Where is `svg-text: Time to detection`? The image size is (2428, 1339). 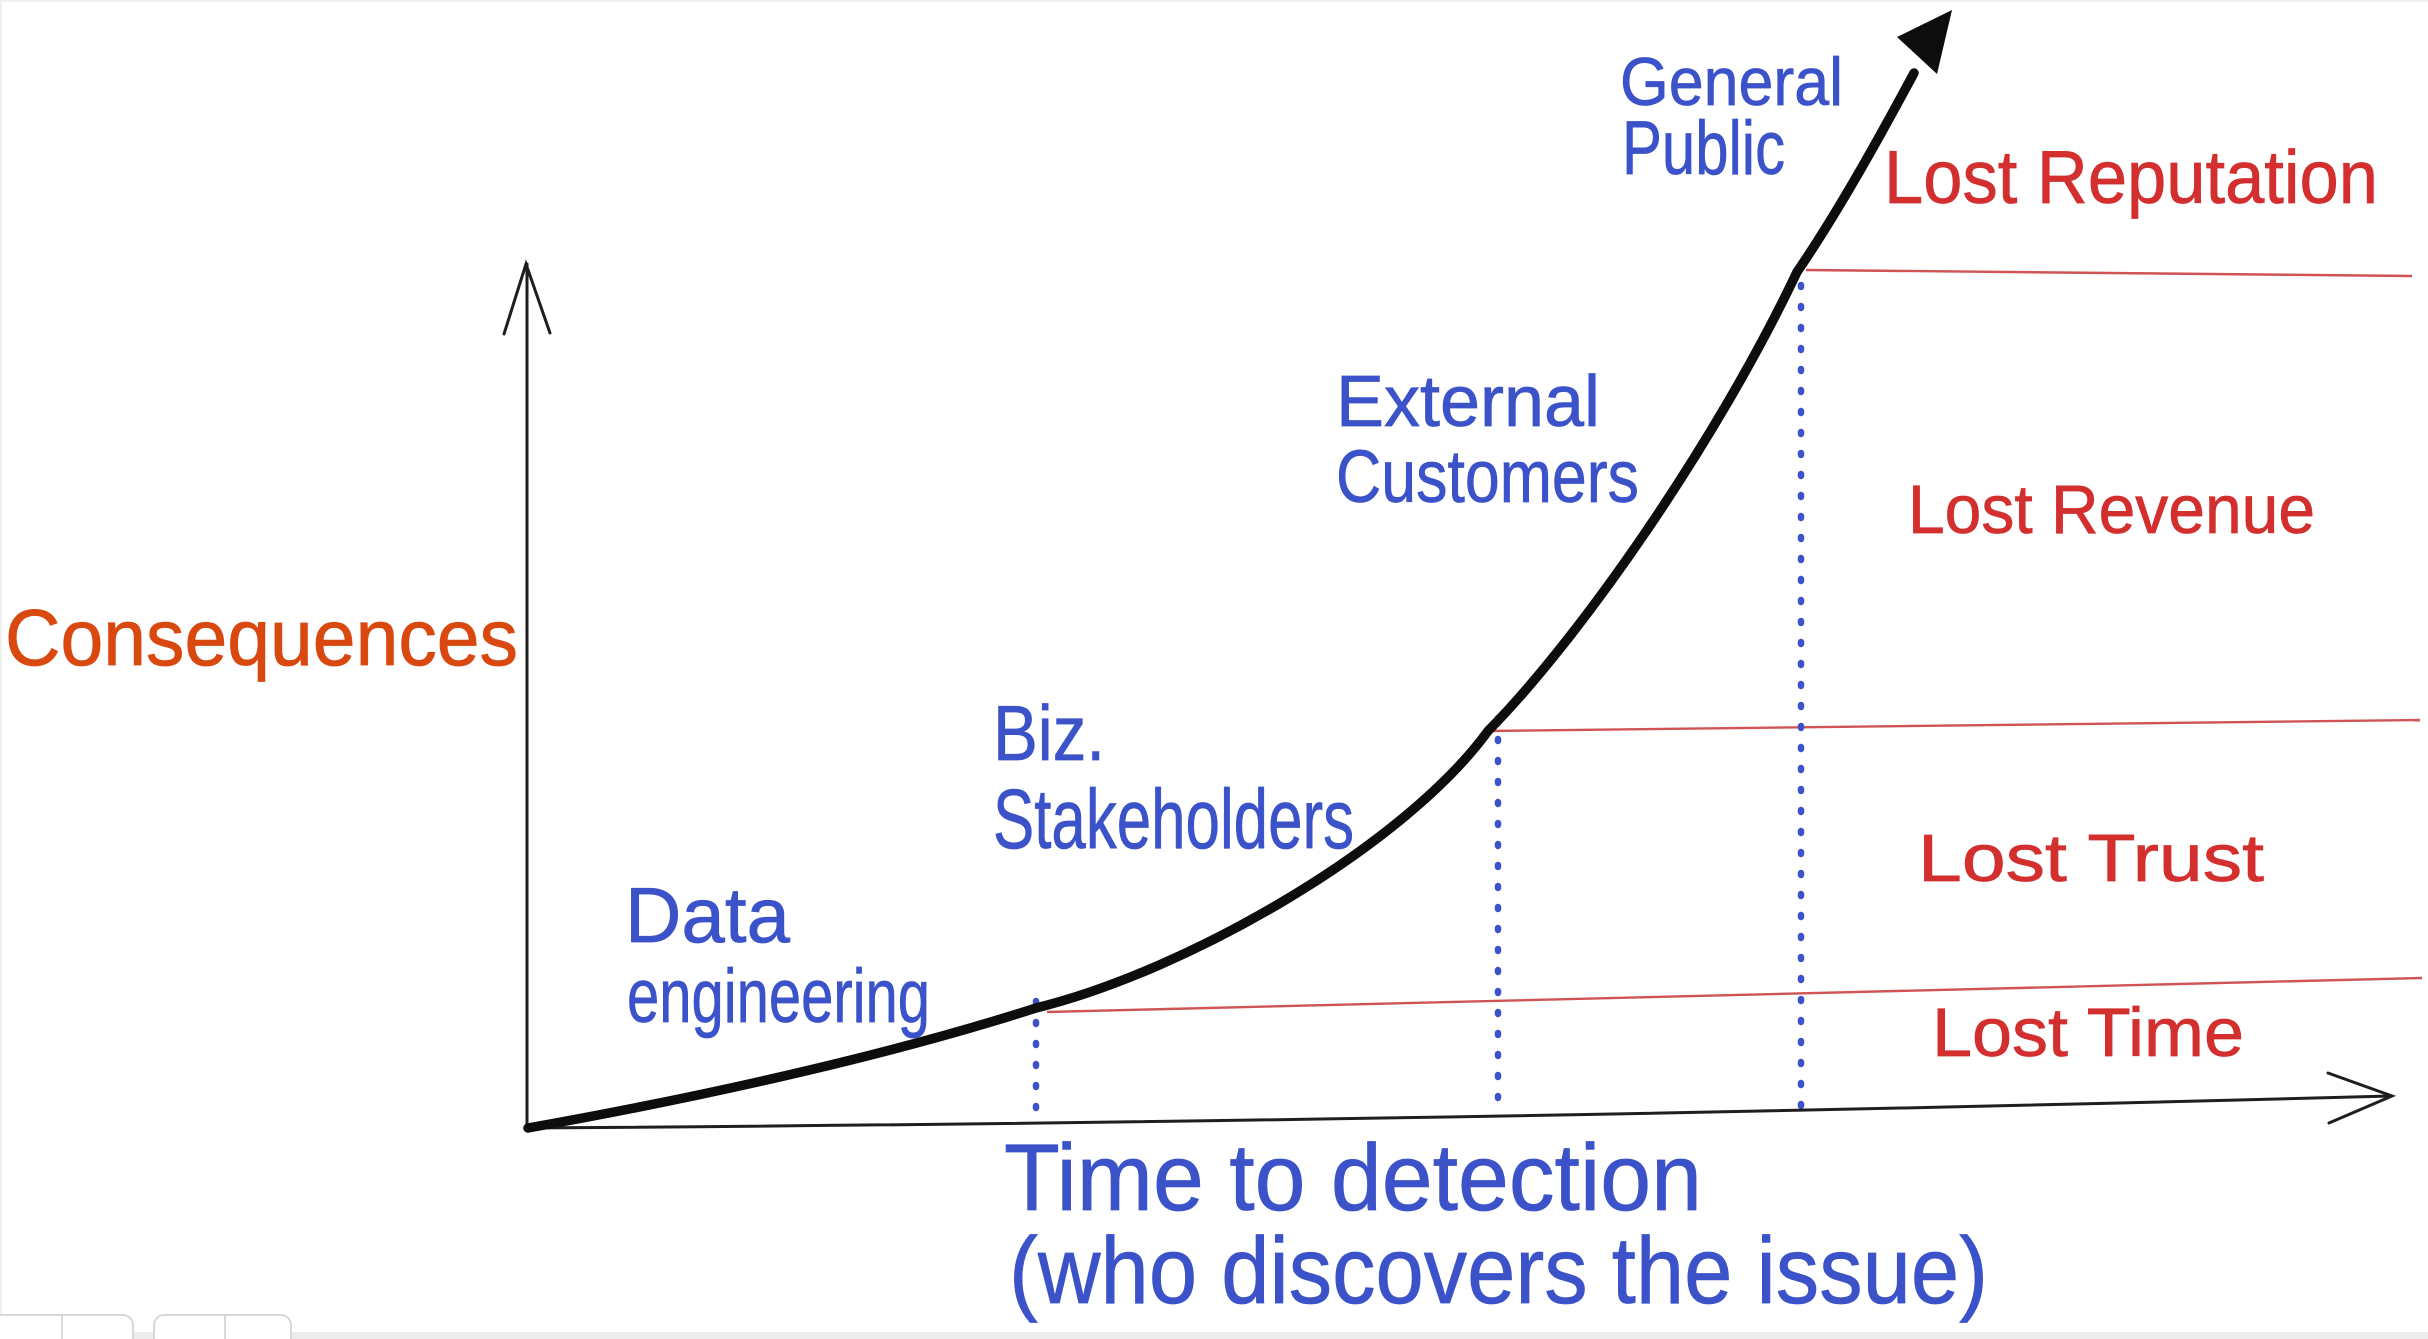
svg-text: Time to detection is located at coordinates (1353, 1178).